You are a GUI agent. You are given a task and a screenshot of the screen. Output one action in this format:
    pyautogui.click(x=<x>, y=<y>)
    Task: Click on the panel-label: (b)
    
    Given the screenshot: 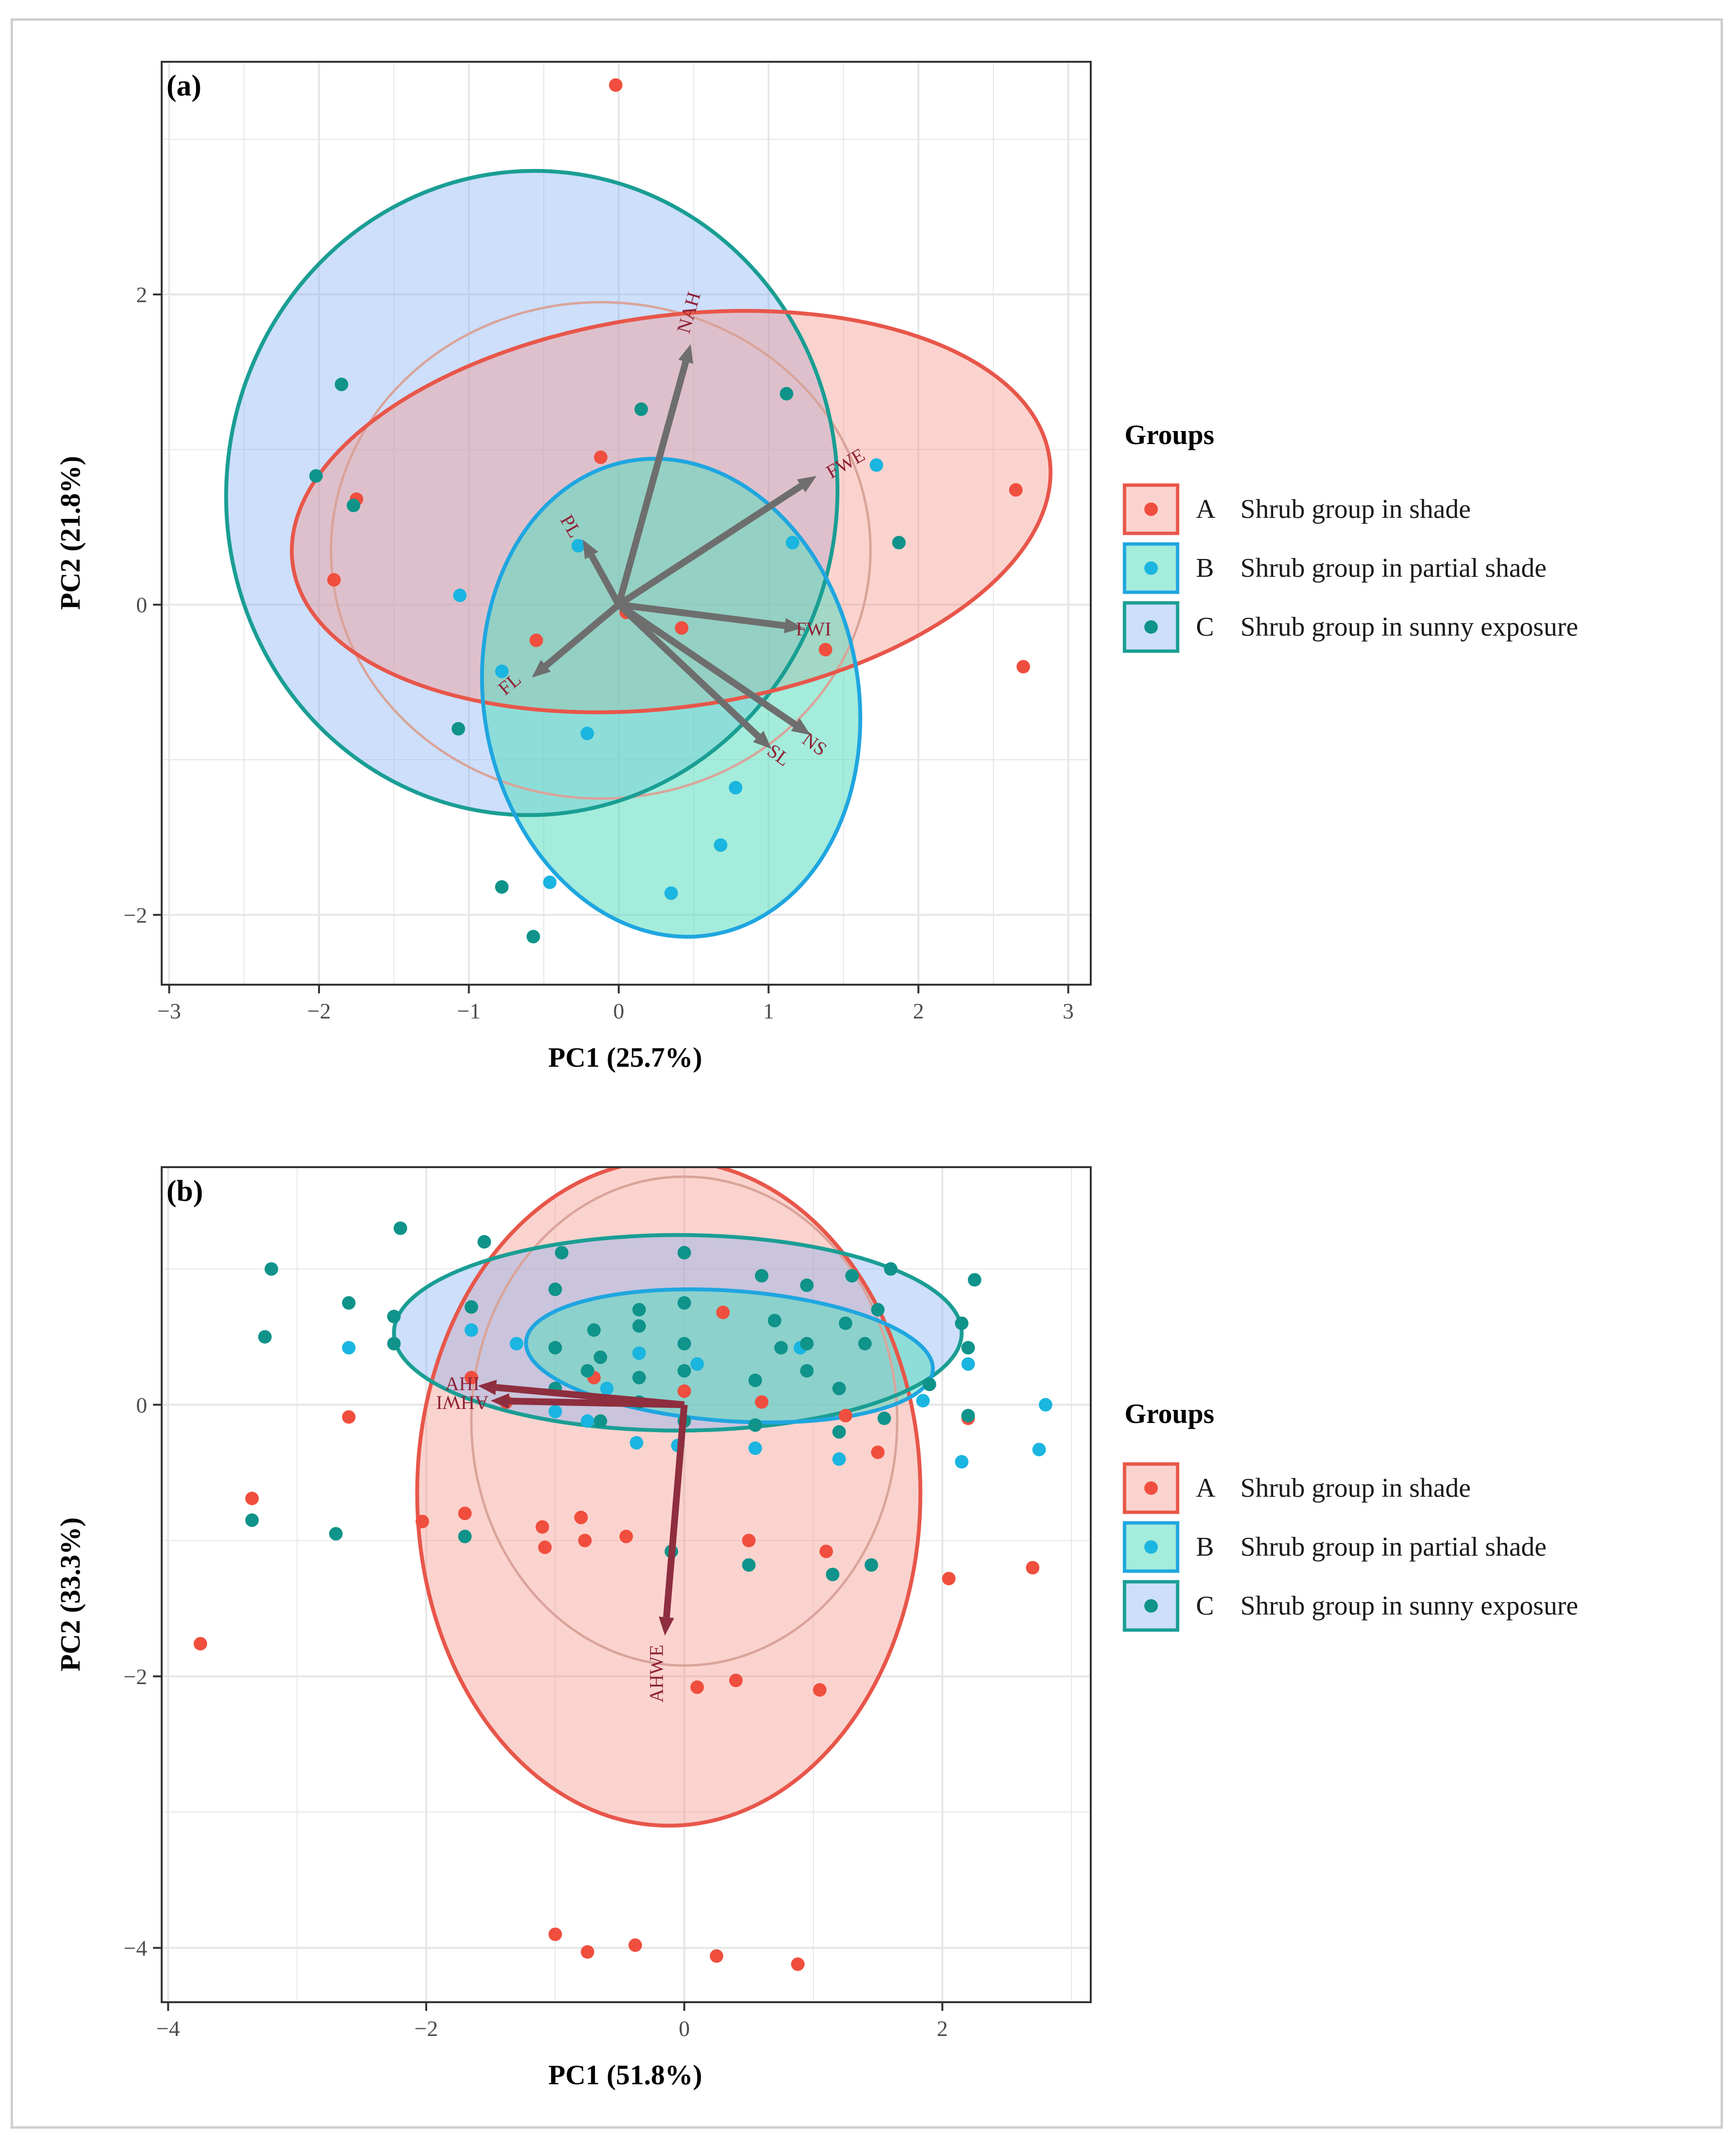 What is the action you would take?
    pyautogui.click(x=185, y=1191)
    